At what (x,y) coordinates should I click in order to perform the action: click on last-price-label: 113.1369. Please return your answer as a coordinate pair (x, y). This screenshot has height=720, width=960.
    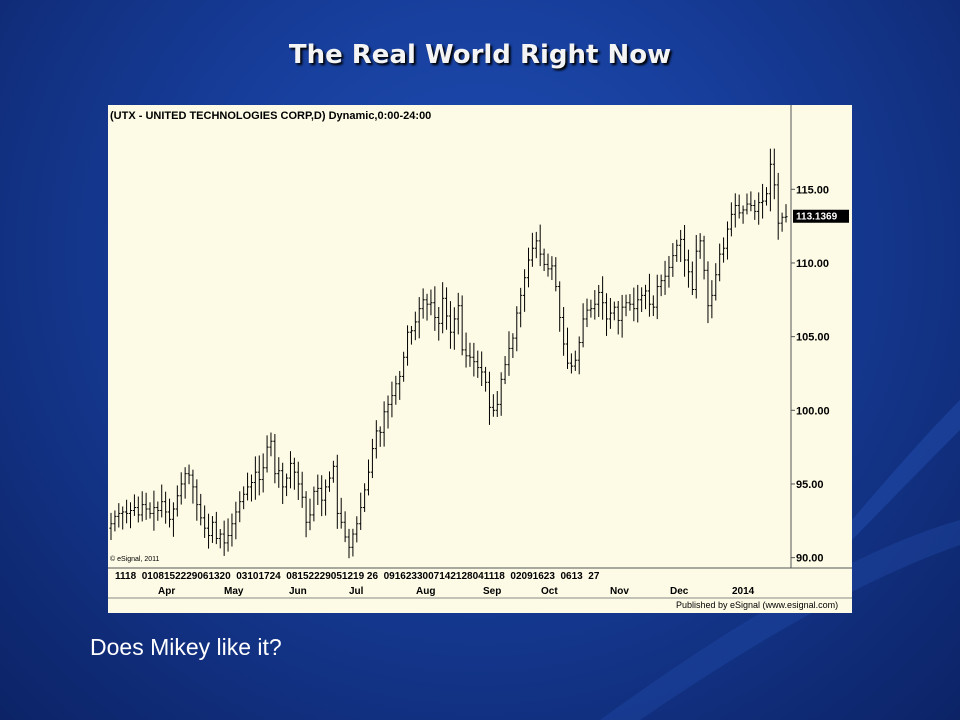
    Looking at the image, I should click on (817, 217).